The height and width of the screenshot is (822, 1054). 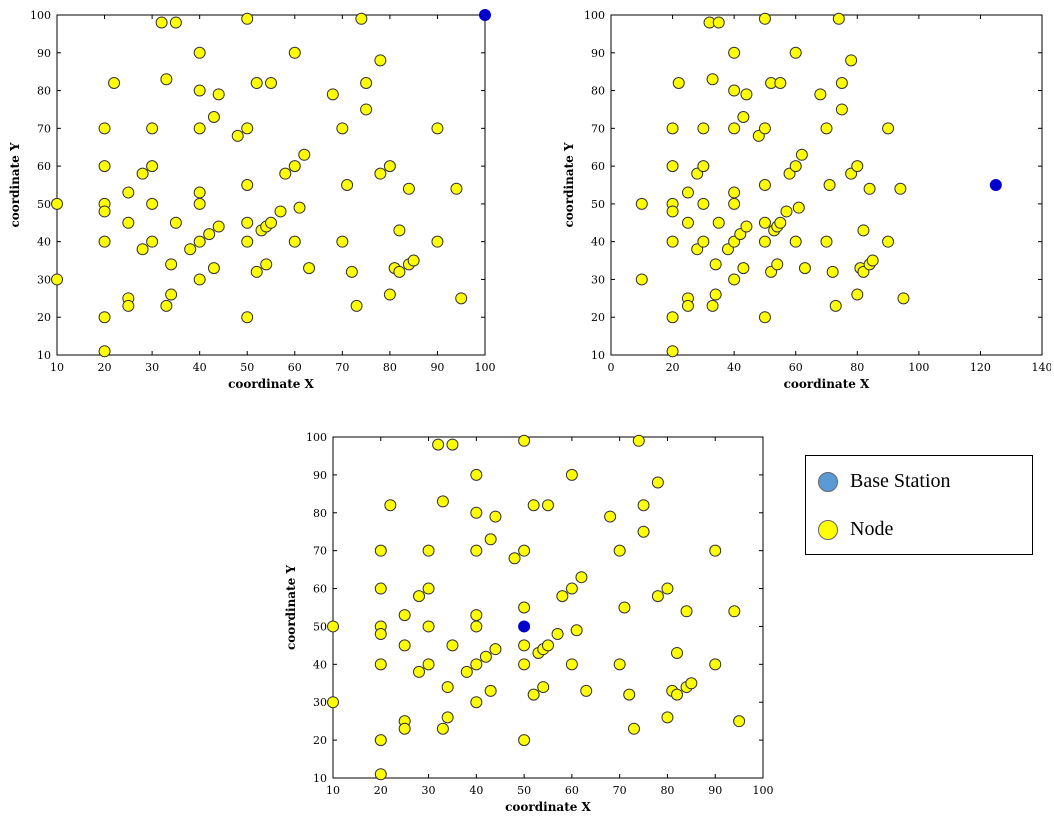 I want to click on y-tick-label: 100, so click(x=594, y=15).